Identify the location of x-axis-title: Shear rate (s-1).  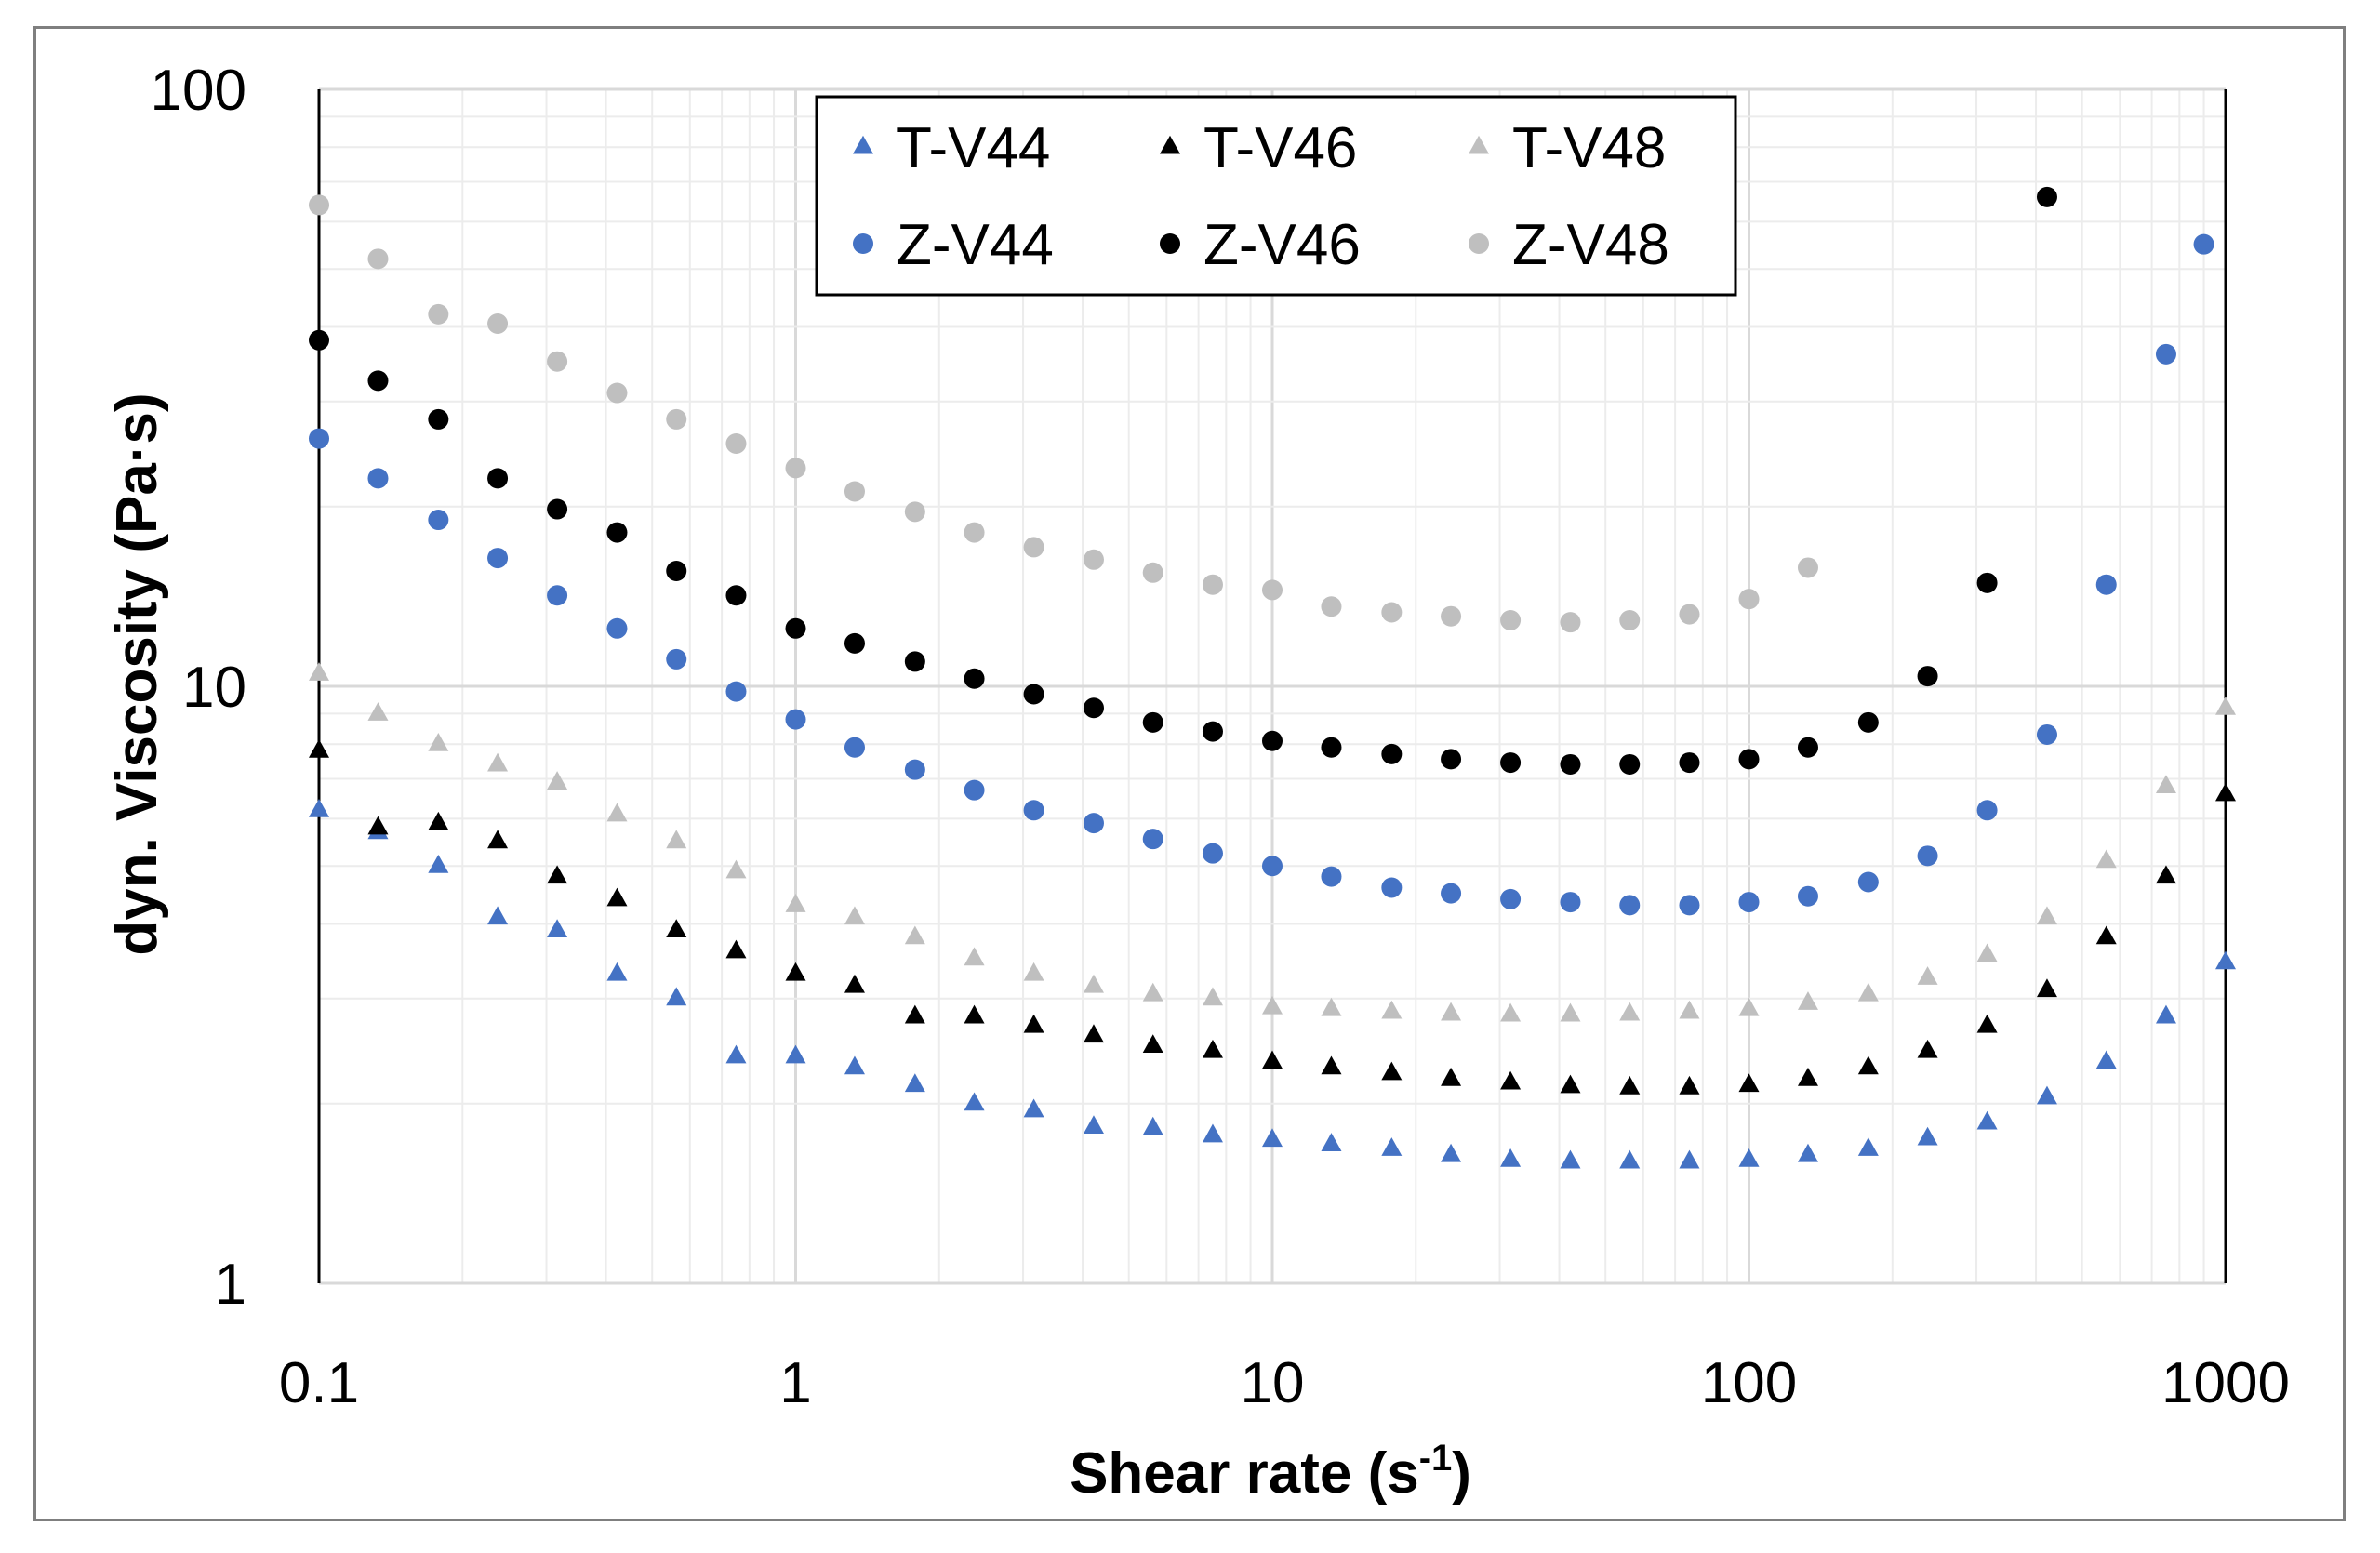
(1270, 1472).